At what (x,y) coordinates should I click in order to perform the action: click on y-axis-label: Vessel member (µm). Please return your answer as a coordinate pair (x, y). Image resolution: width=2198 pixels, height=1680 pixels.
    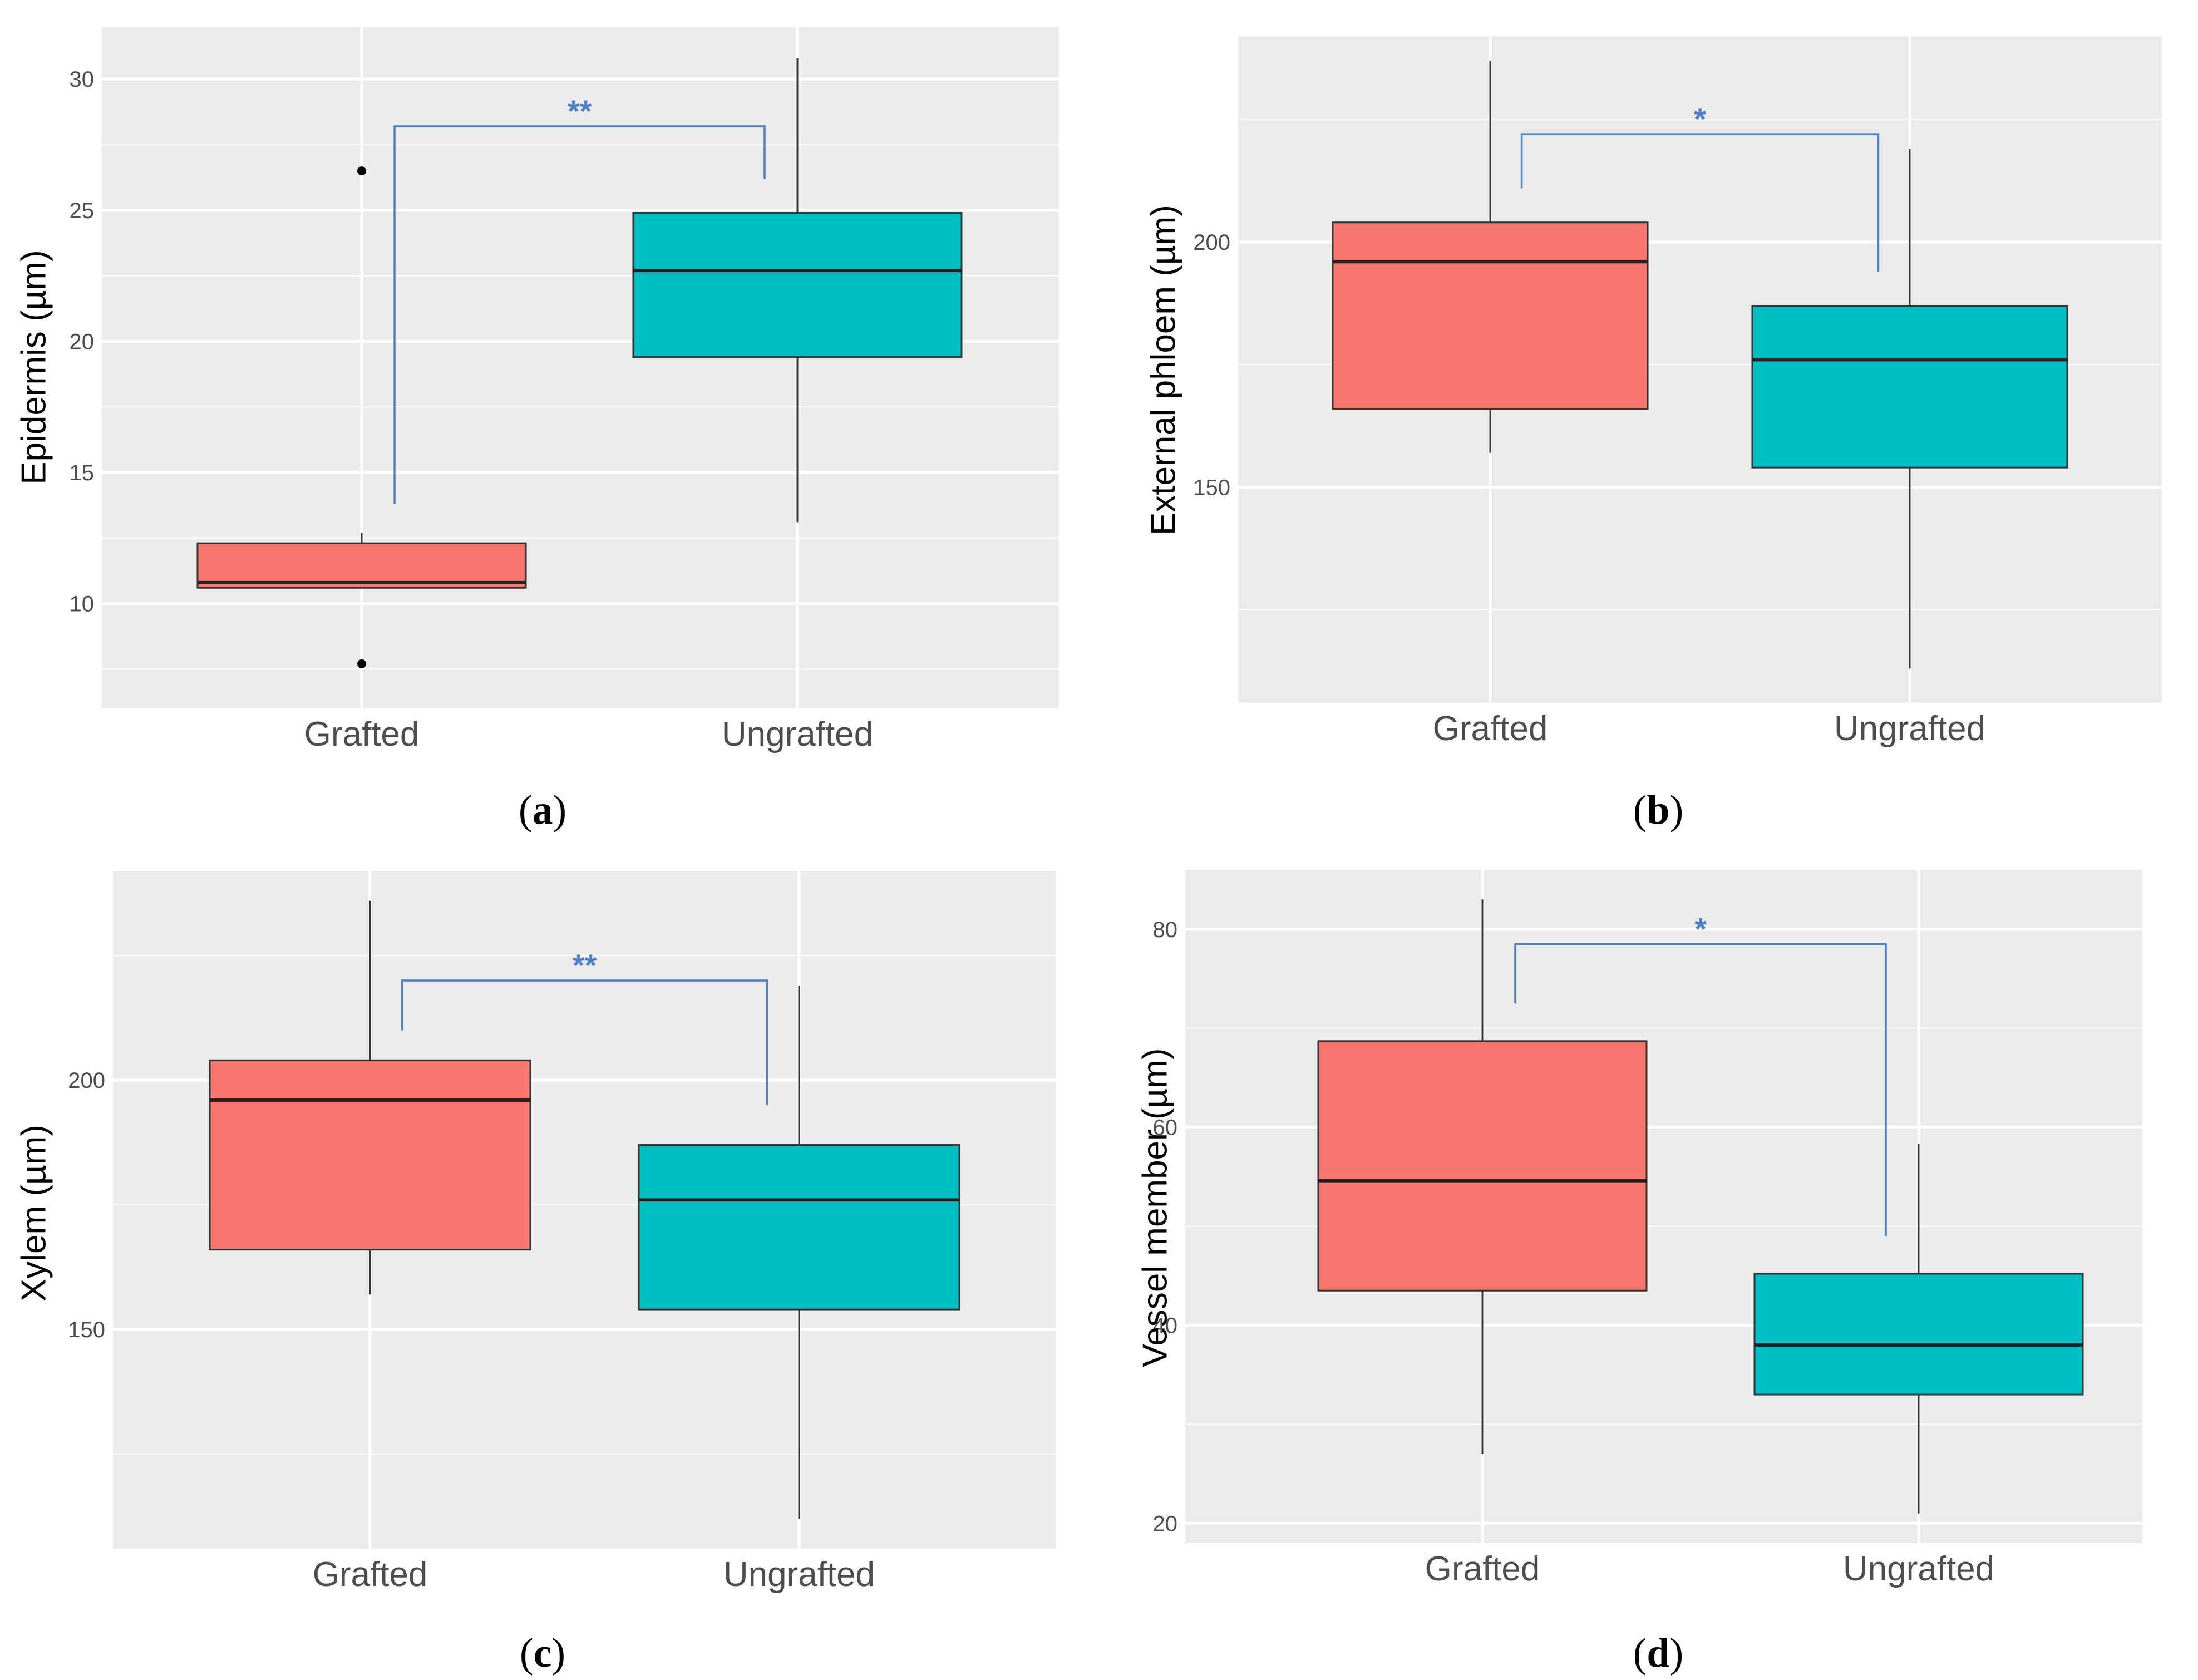
    Looking at the image, I should click on (1155, 1207).